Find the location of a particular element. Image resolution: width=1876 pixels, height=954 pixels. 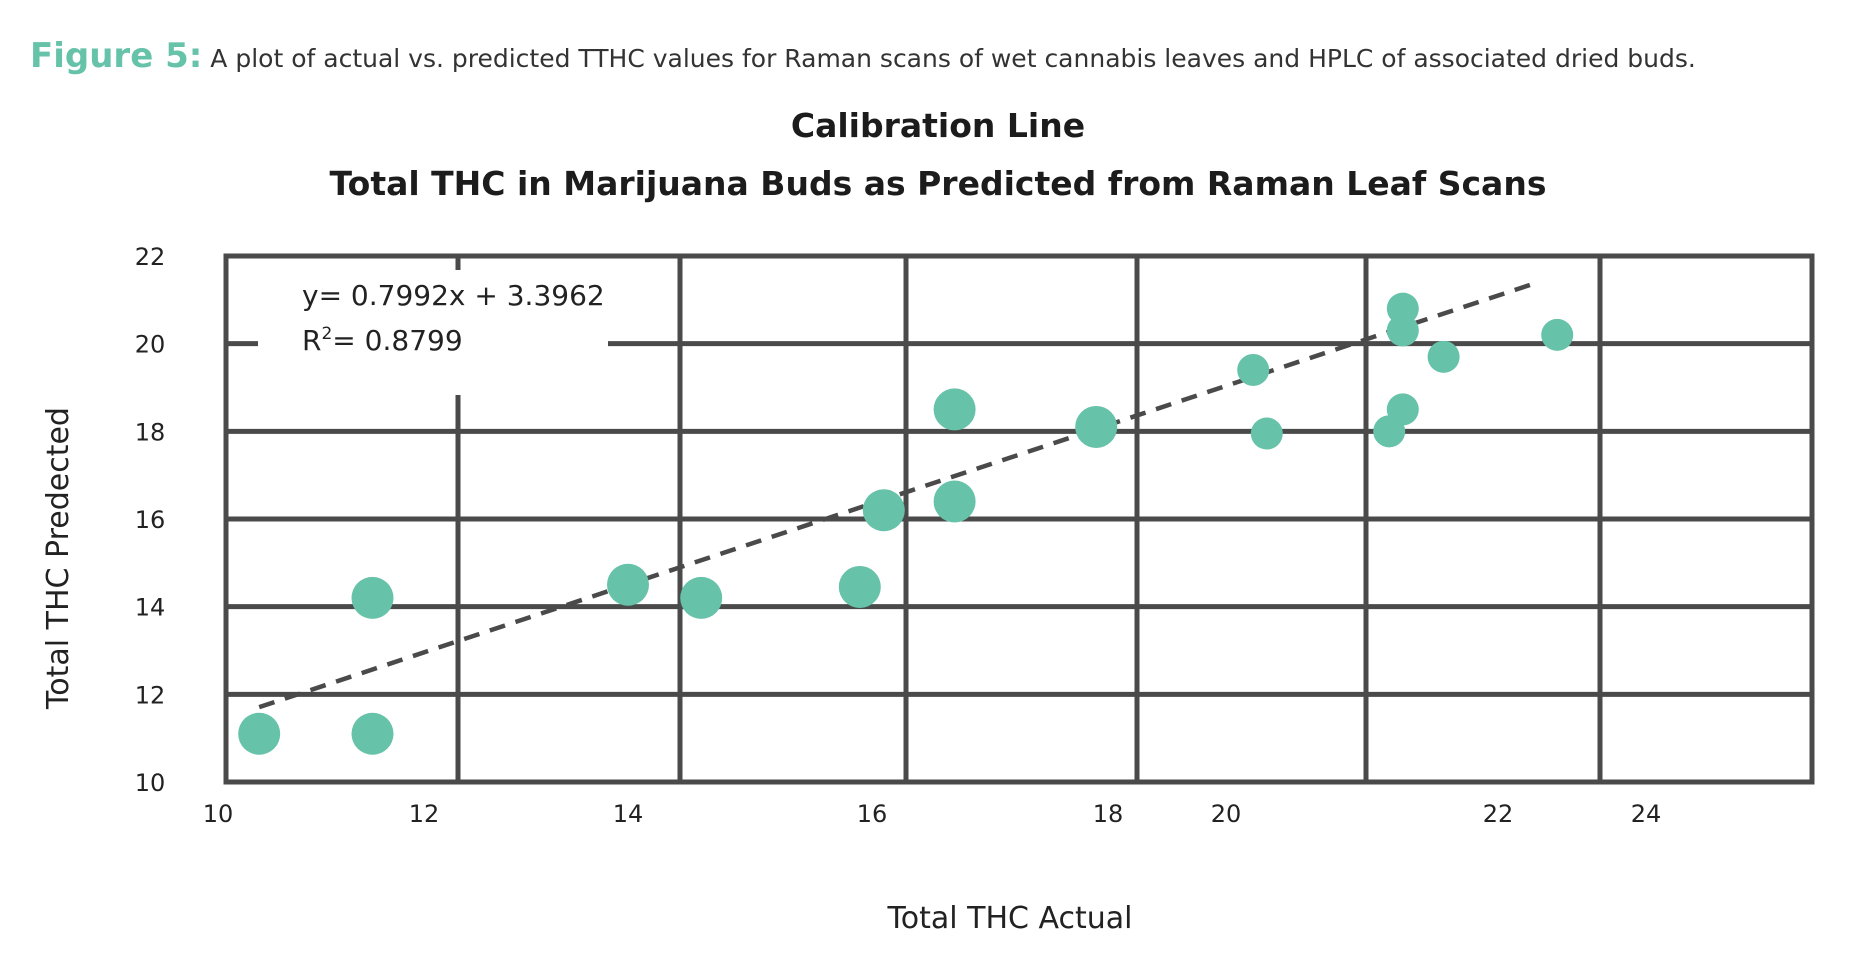

x-tick-label: 10 is located at coordinates (218, 814).